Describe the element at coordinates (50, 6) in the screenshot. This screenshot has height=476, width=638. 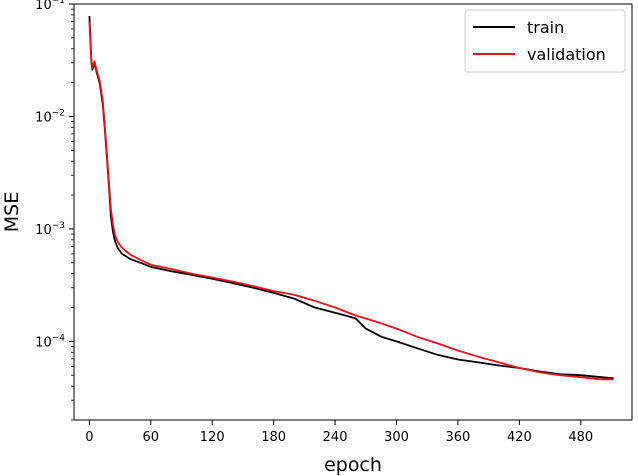
I see `y-tick-label: 10−1` at that location.